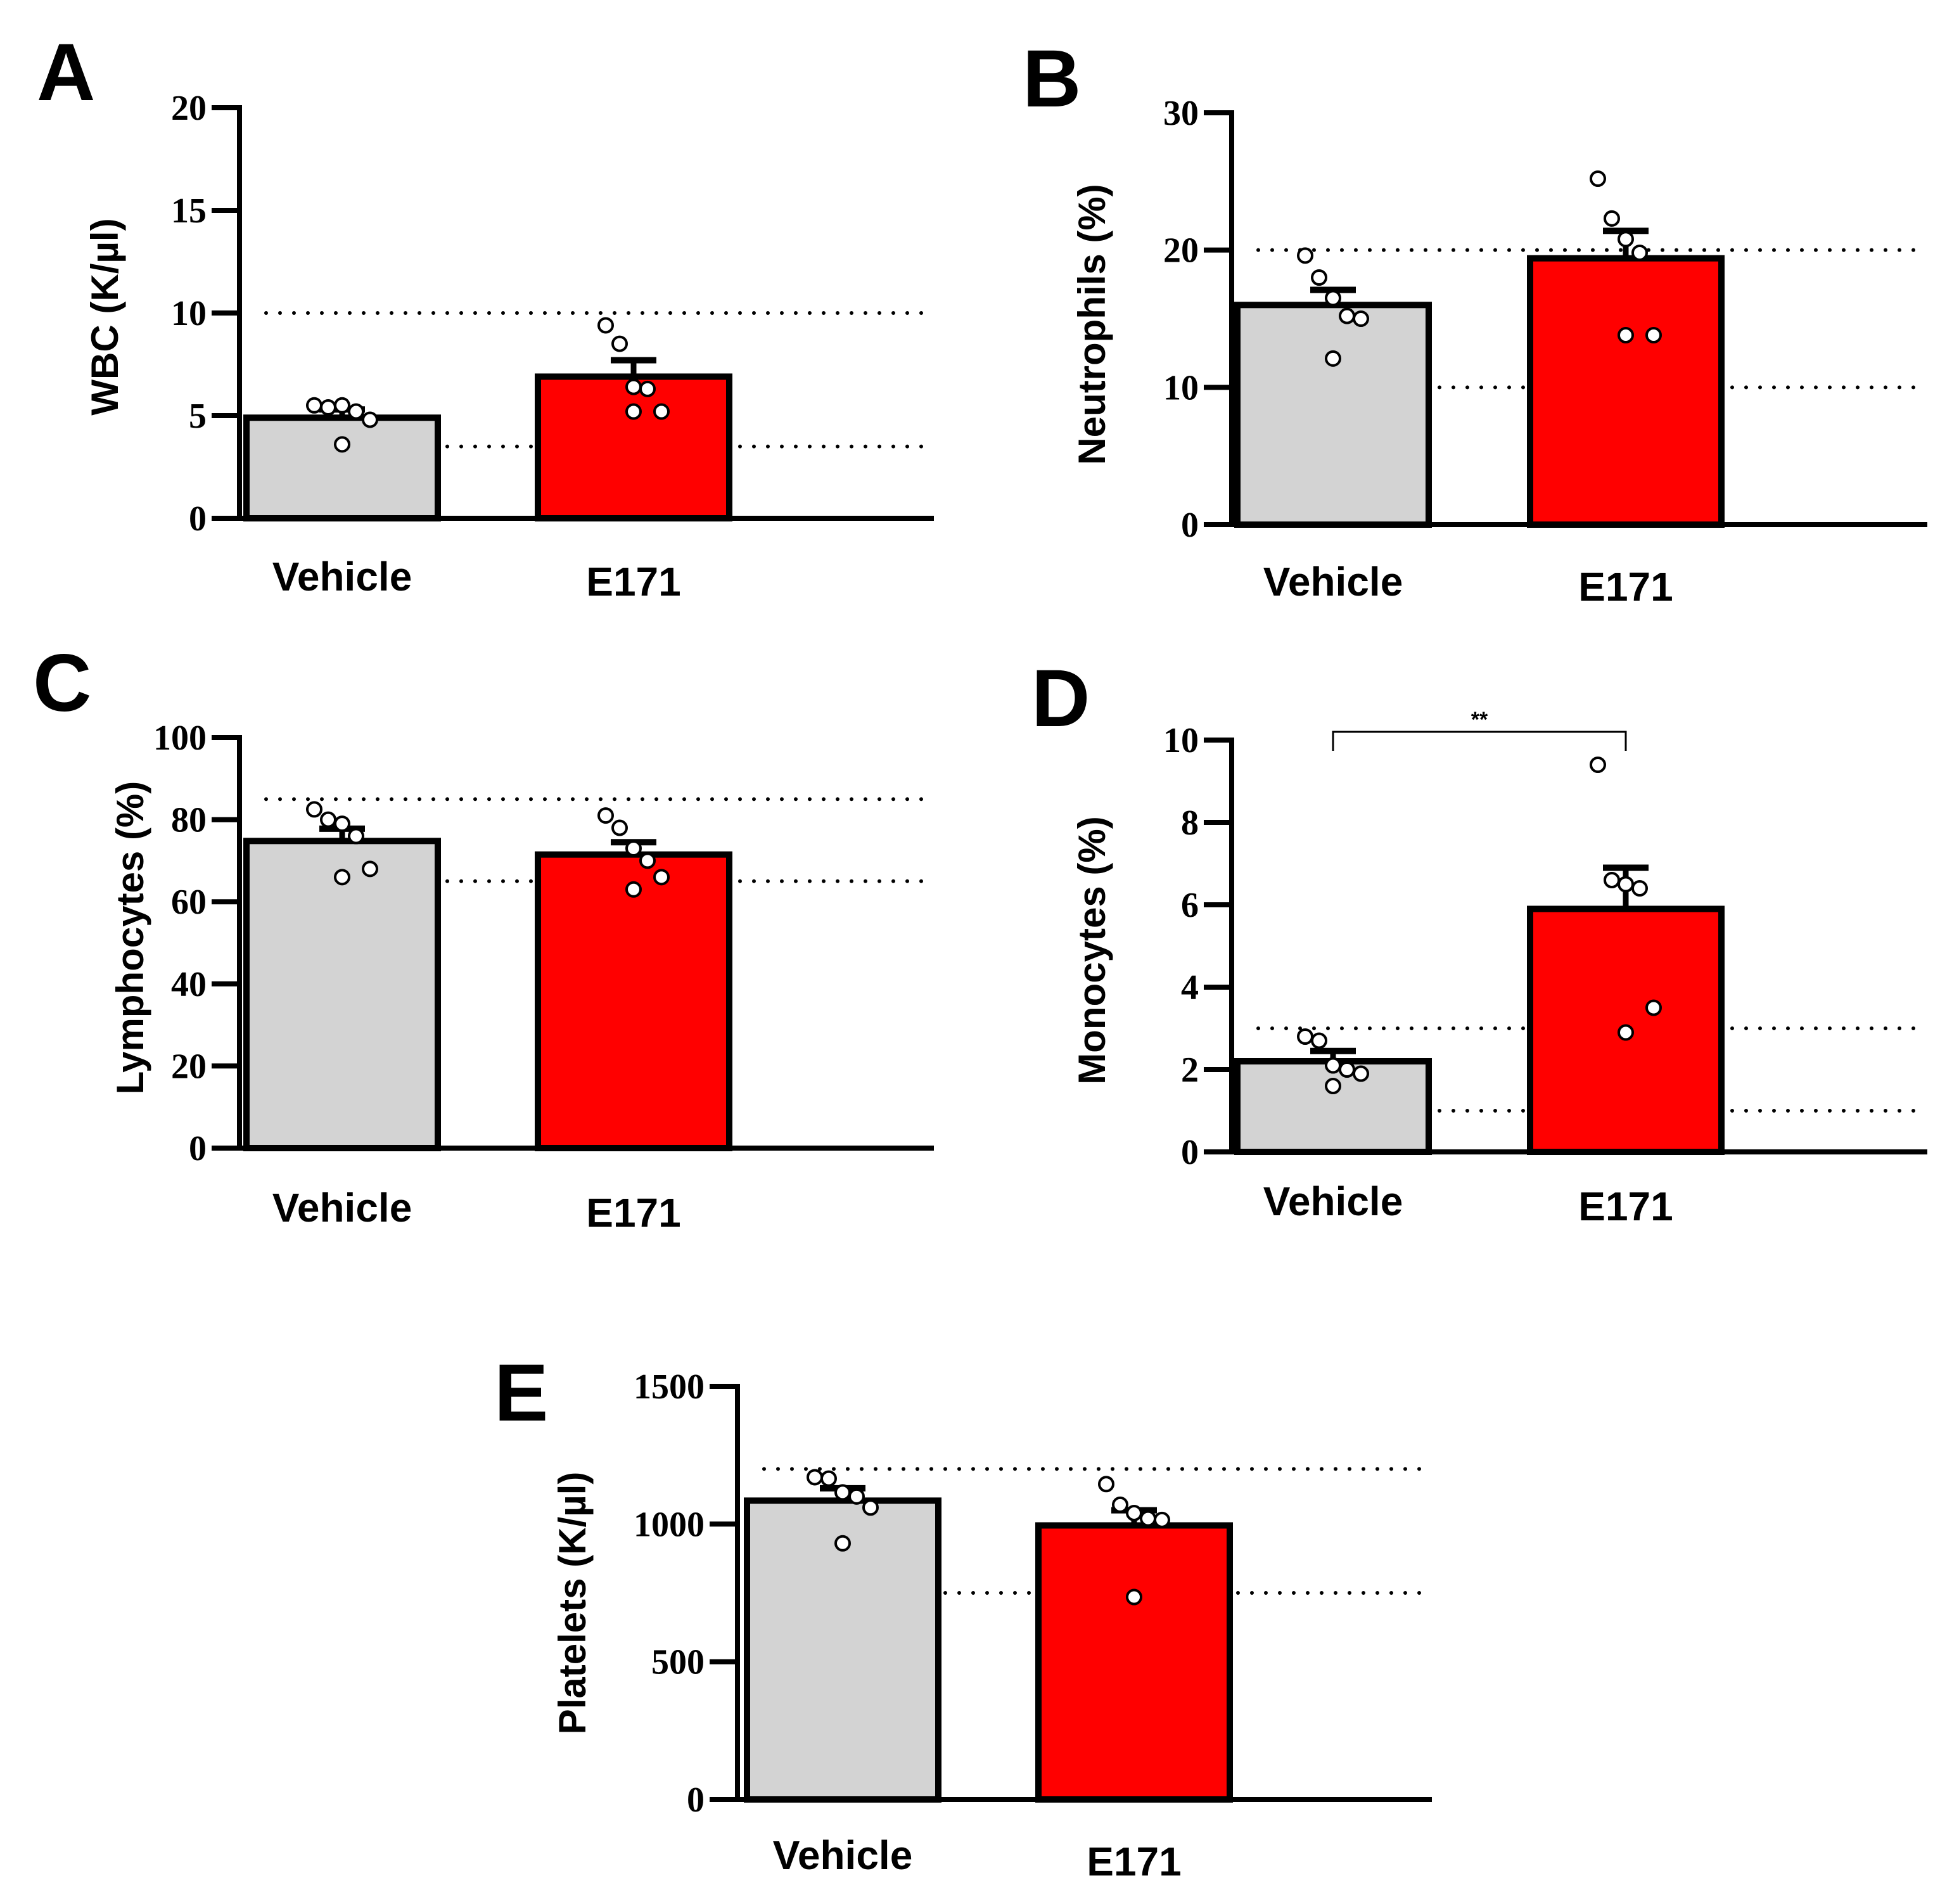 The height and width of the screenshot is (1904, 1940). I want to click on y-tick-label: 1000, so click(669, 1524).